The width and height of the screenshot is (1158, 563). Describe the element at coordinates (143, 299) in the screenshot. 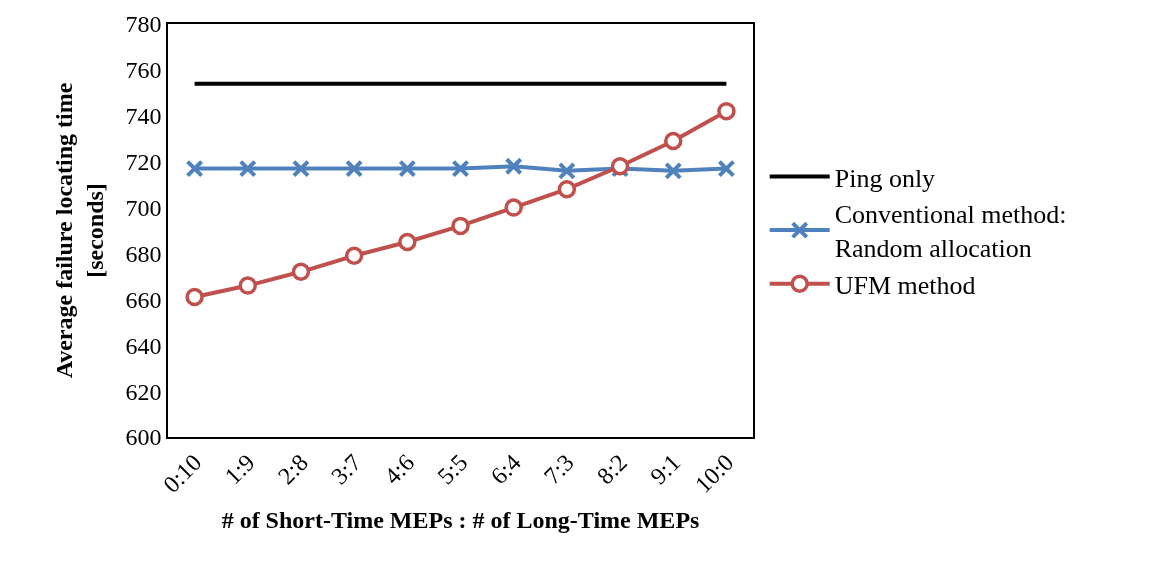

I see `y-tick-label: 660` at that location.